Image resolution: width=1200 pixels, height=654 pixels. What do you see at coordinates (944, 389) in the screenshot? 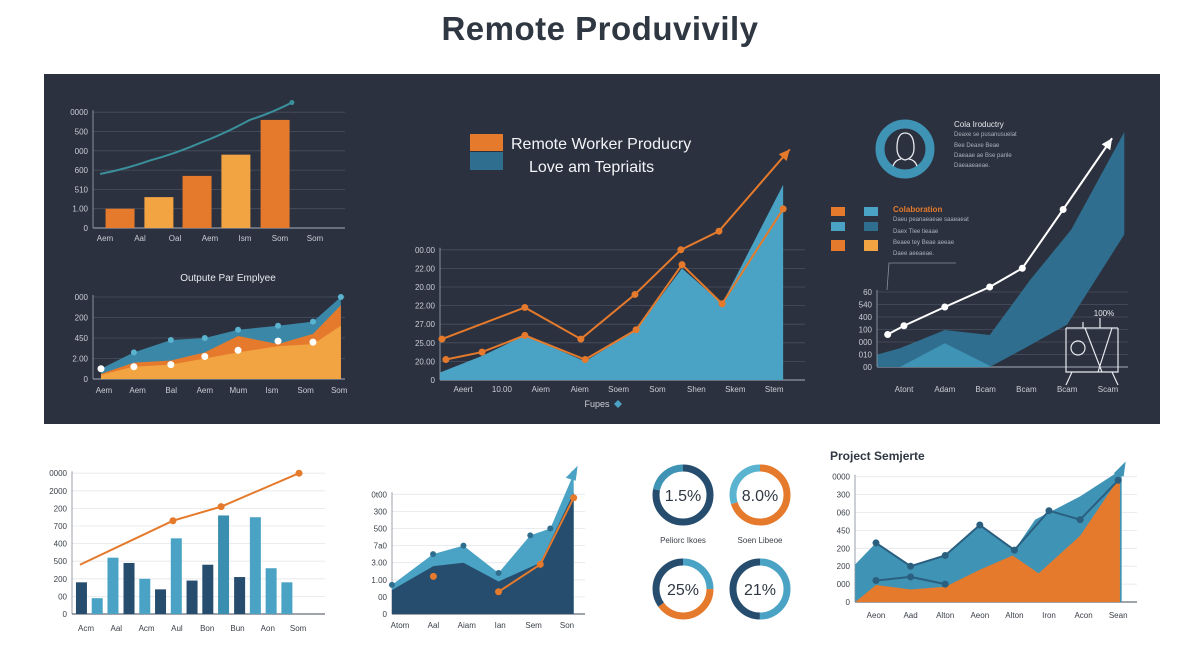
I see `x-tick-label: Adam` at bounding box center [944, 389].